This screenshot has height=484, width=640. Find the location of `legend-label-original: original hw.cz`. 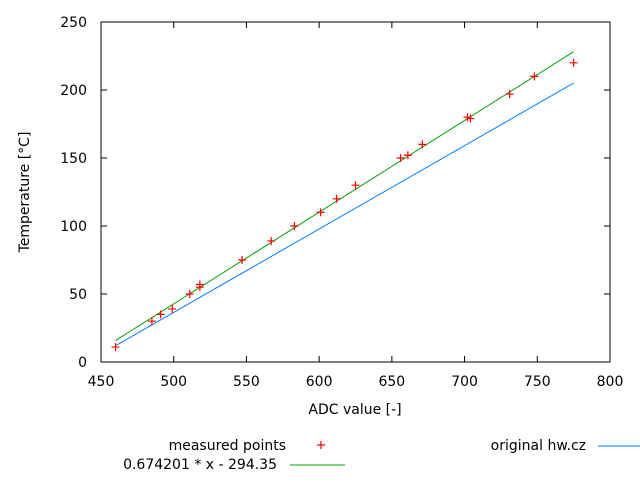

legend-label-original: original hw.cz is located at coordinates (538, 446).